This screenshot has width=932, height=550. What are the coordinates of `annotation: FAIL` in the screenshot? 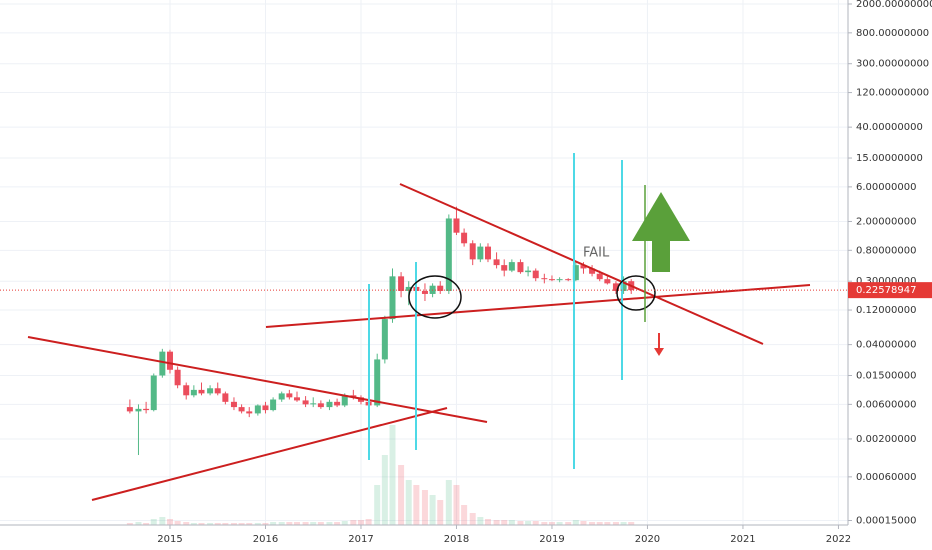 It's located at (596, 253).